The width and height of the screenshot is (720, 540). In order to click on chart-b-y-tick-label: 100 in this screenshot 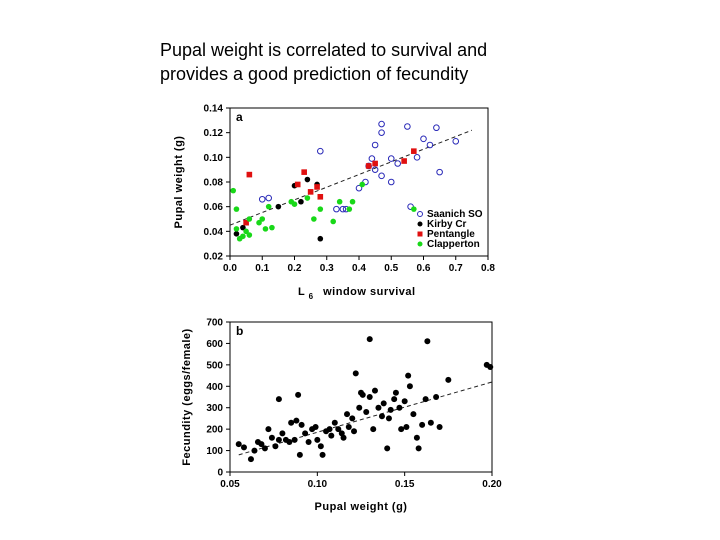, I will do `click(214, 451)`.